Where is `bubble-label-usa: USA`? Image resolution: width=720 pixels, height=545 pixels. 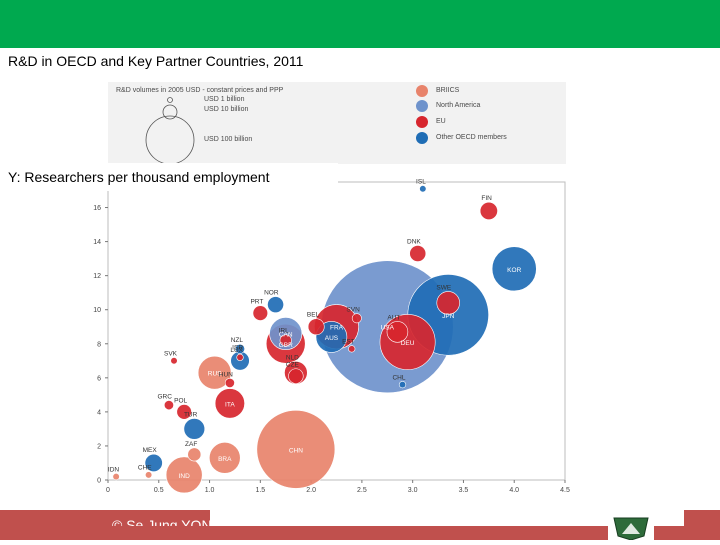 bubble-label-usa: USA is located at coordinates (388, 328).